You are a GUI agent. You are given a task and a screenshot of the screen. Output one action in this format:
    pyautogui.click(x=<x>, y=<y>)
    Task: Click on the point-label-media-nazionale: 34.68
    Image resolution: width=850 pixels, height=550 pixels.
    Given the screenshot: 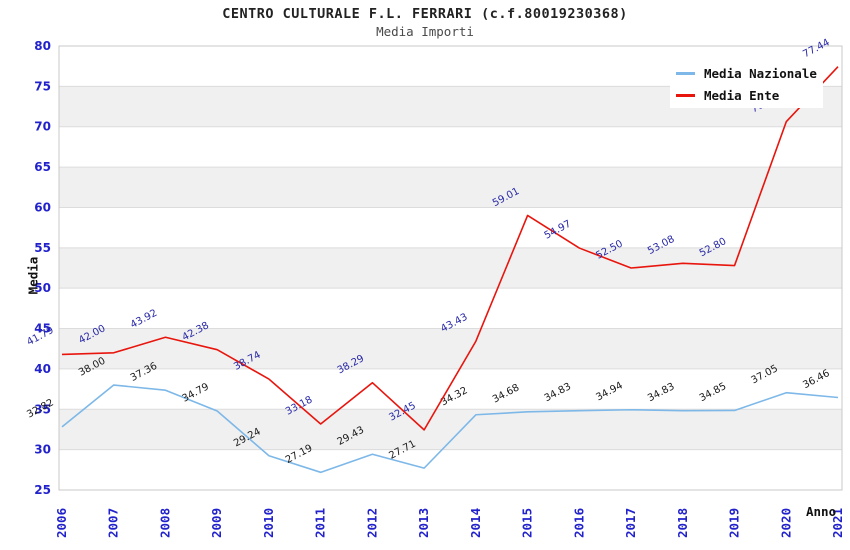 What is the action you would take?
    pyautogui.click(x=506, y=393)
    